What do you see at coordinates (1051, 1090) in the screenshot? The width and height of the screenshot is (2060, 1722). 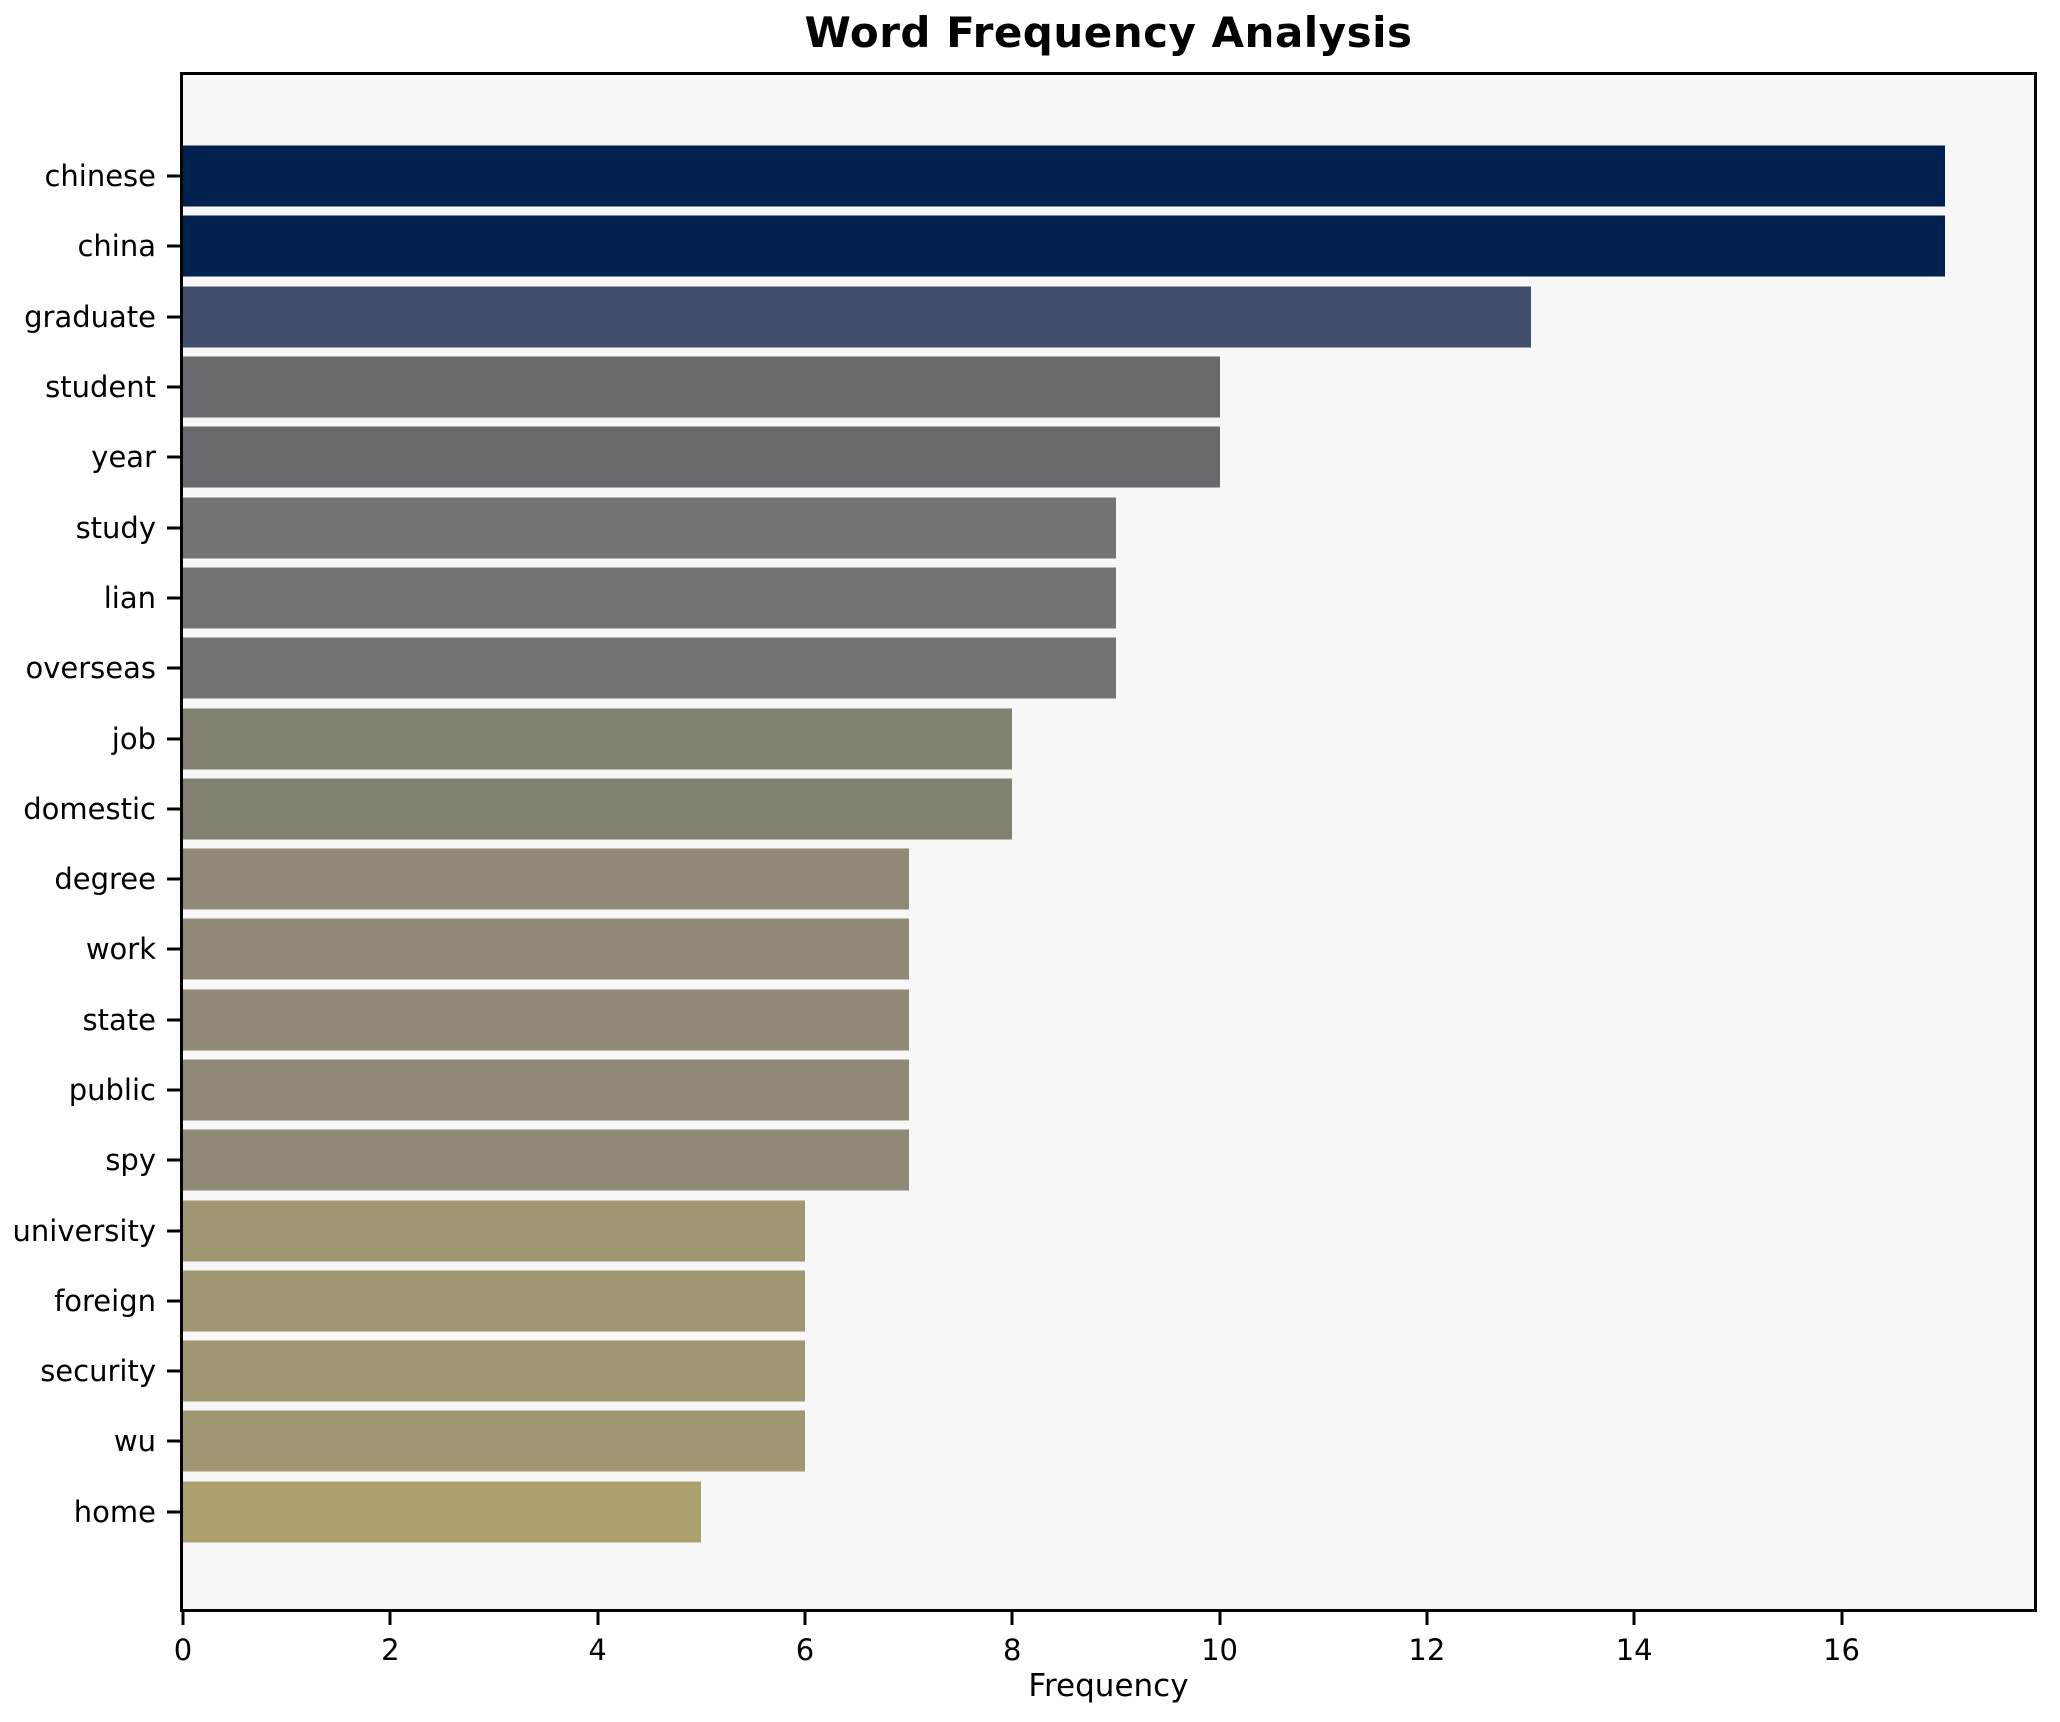 I see `bar-row: public` at bounding box center [1051, 1090].